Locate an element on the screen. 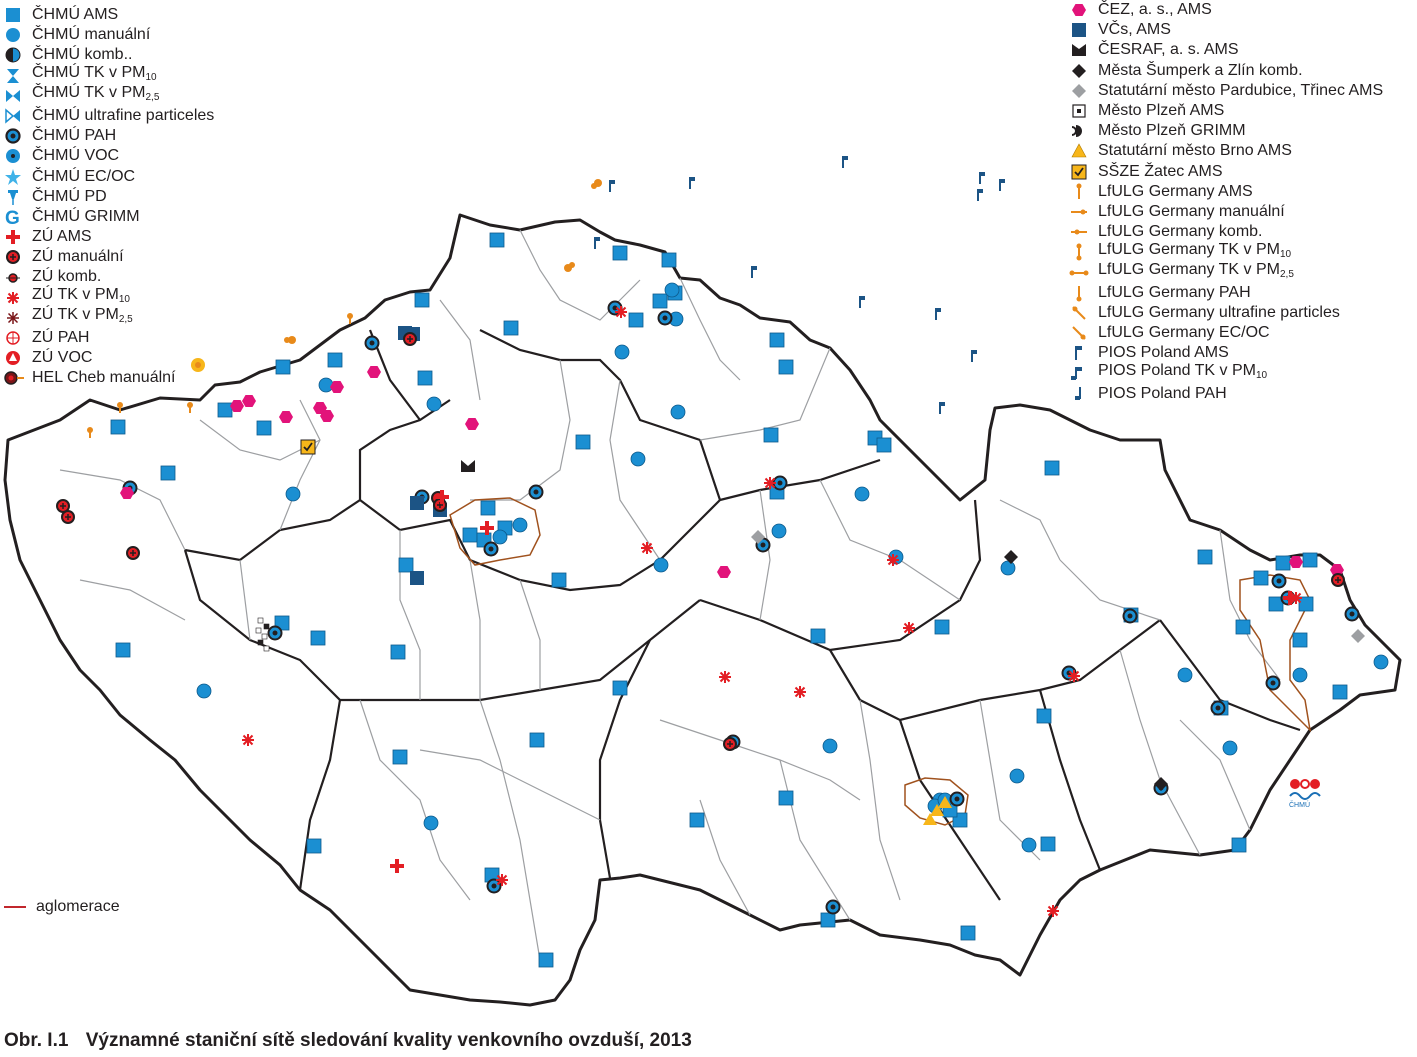 This screenshot has width=1417, height=1057. legend-left-label: ČHMÚ ultrafine particeles is located at coordinates (123, 115).